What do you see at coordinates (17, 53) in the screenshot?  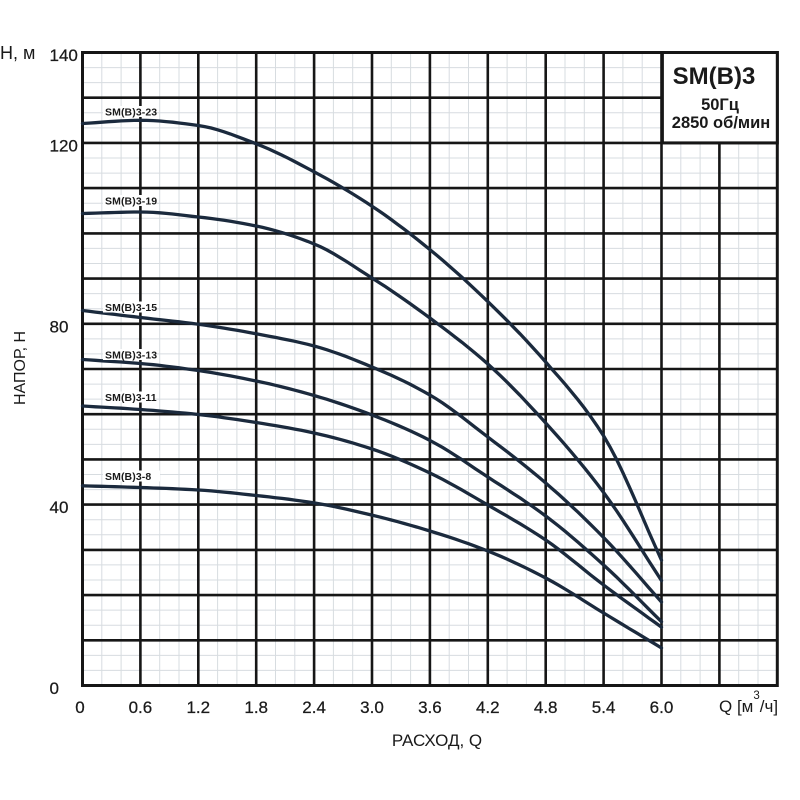 I see `svg-text: Н, м` at bounding box center [17, 53].